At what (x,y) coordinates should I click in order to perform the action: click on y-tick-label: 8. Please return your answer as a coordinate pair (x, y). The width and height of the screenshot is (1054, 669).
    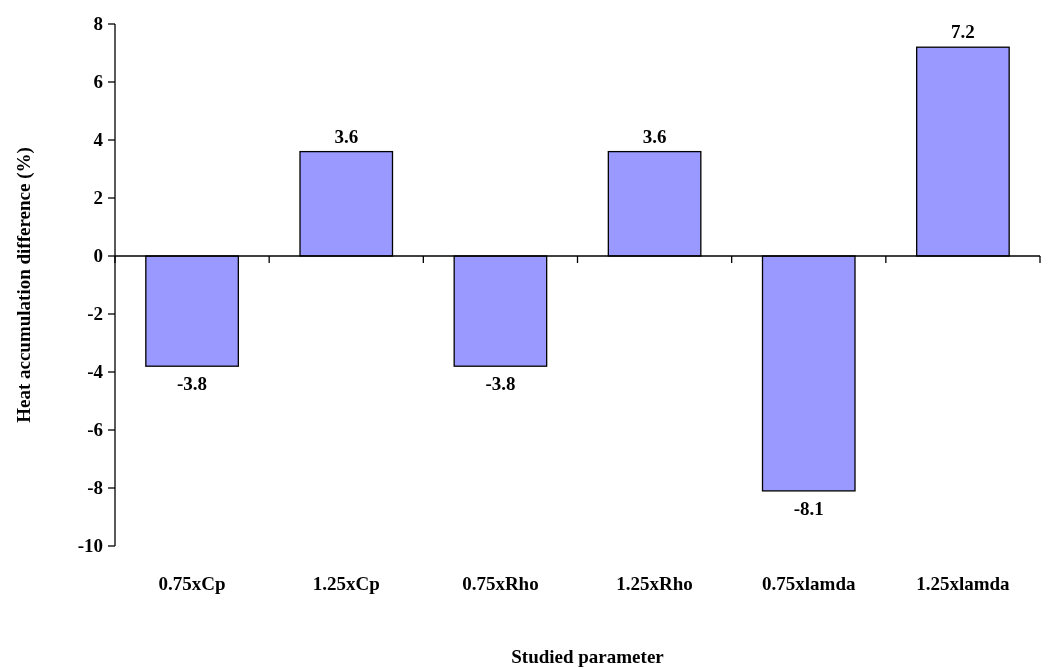
    Looking at the image, I should click on (98, 23).